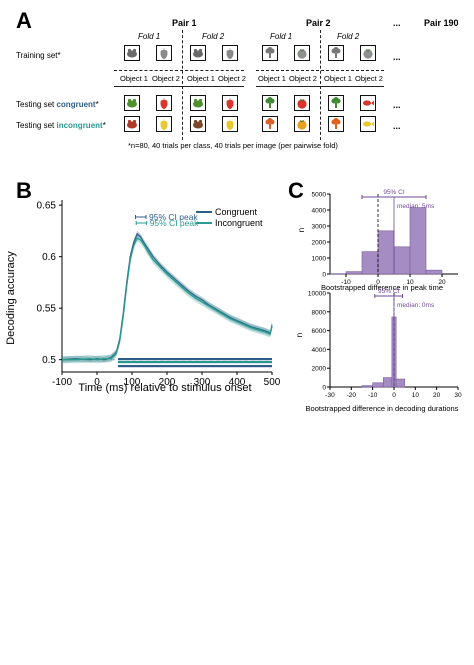  Describe the element at coordinates (97, 382) in the screenshot. I see `b-x-tick-label: 0` at that location.